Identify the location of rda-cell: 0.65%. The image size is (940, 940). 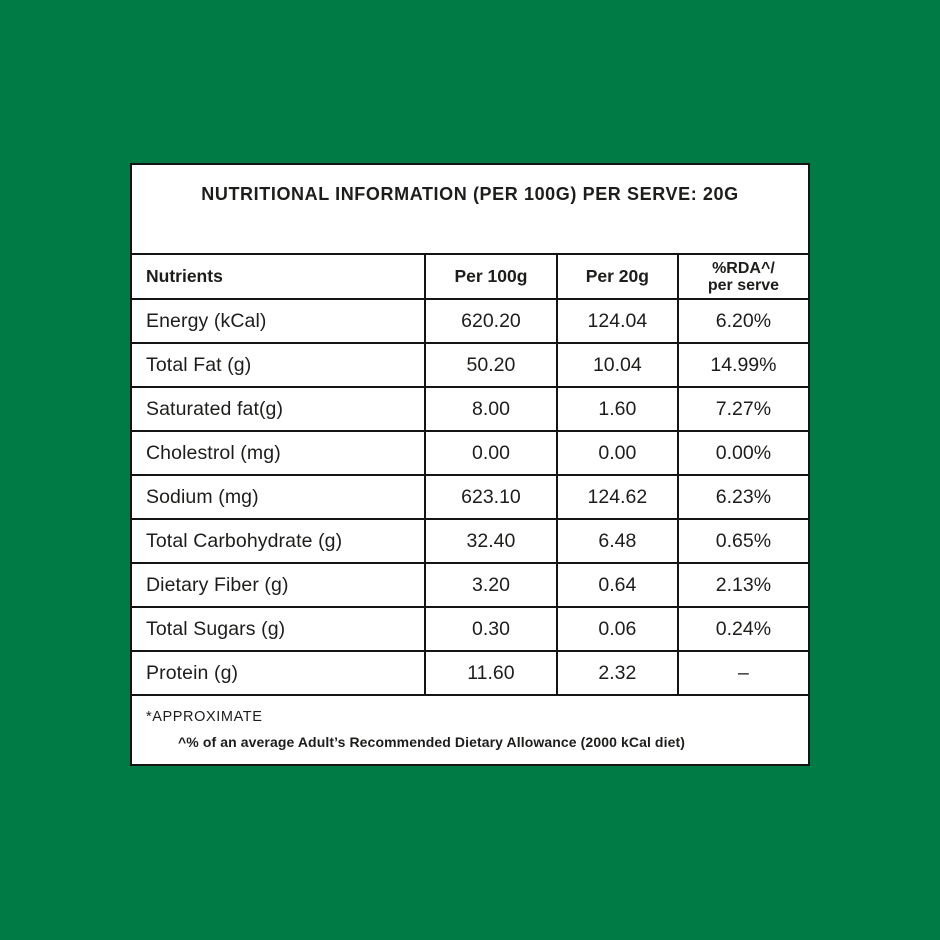
(743, 540).